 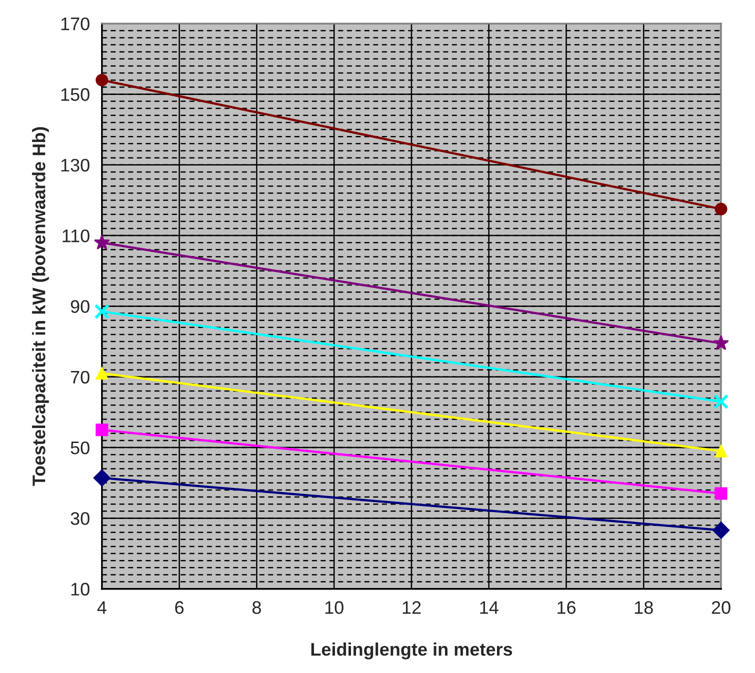 I want to click on y-tick-label: 10, so click(x=80, y=589).